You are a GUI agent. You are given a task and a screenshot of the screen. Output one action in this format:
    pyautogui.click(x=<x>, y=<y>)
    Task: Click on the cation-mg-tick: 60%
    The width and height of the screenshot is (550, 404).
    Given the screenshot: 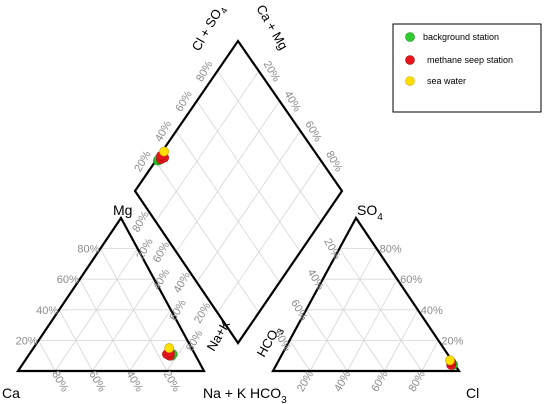 What is the action you would take?
    pyautogui.click(x=68, y=280)
    